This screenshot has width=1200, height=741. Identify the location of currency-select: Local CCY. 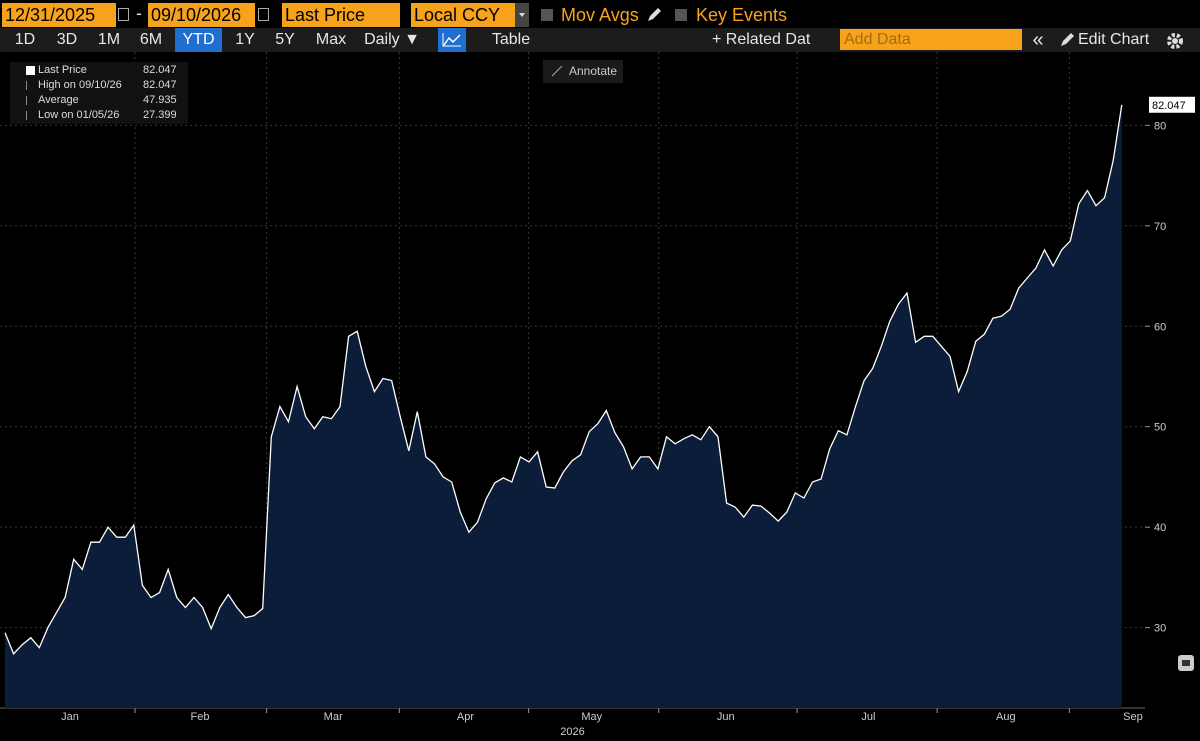
(463, 15).